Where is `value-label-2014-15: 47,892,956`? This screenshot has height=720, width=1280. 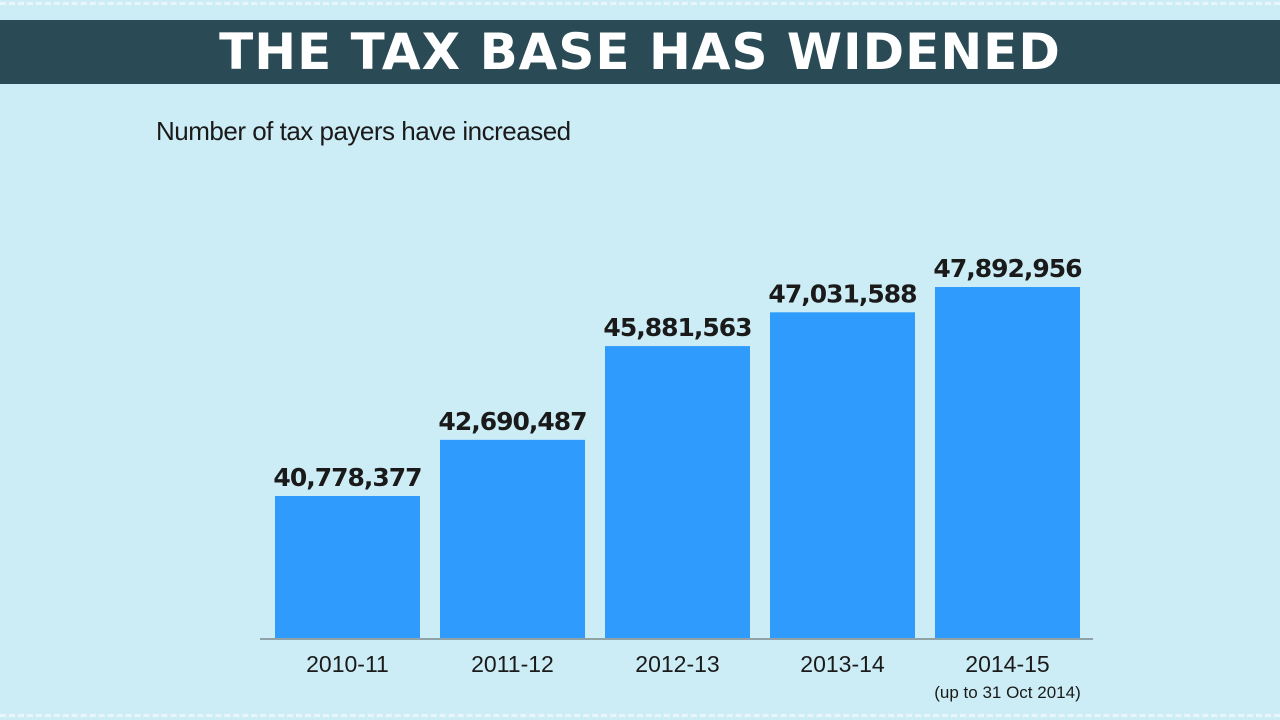 value-label-2014-15: 47,892,956 is located at coordinates (1007, 268).